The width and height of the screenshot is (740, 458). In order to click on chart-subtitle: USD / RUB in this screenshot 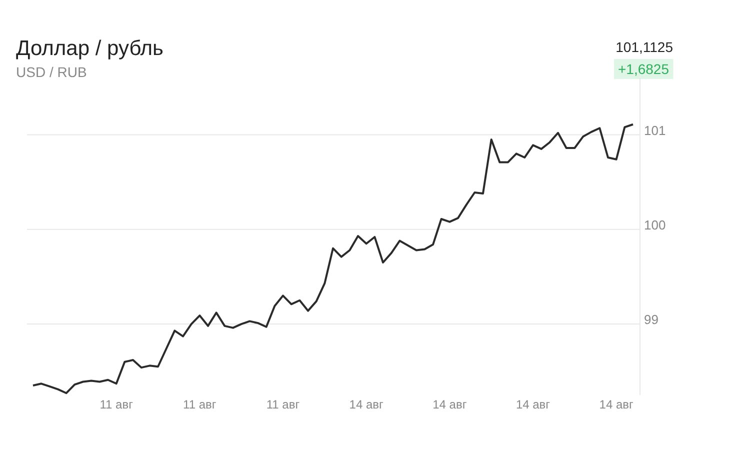, I will do `click(51, 72)`.